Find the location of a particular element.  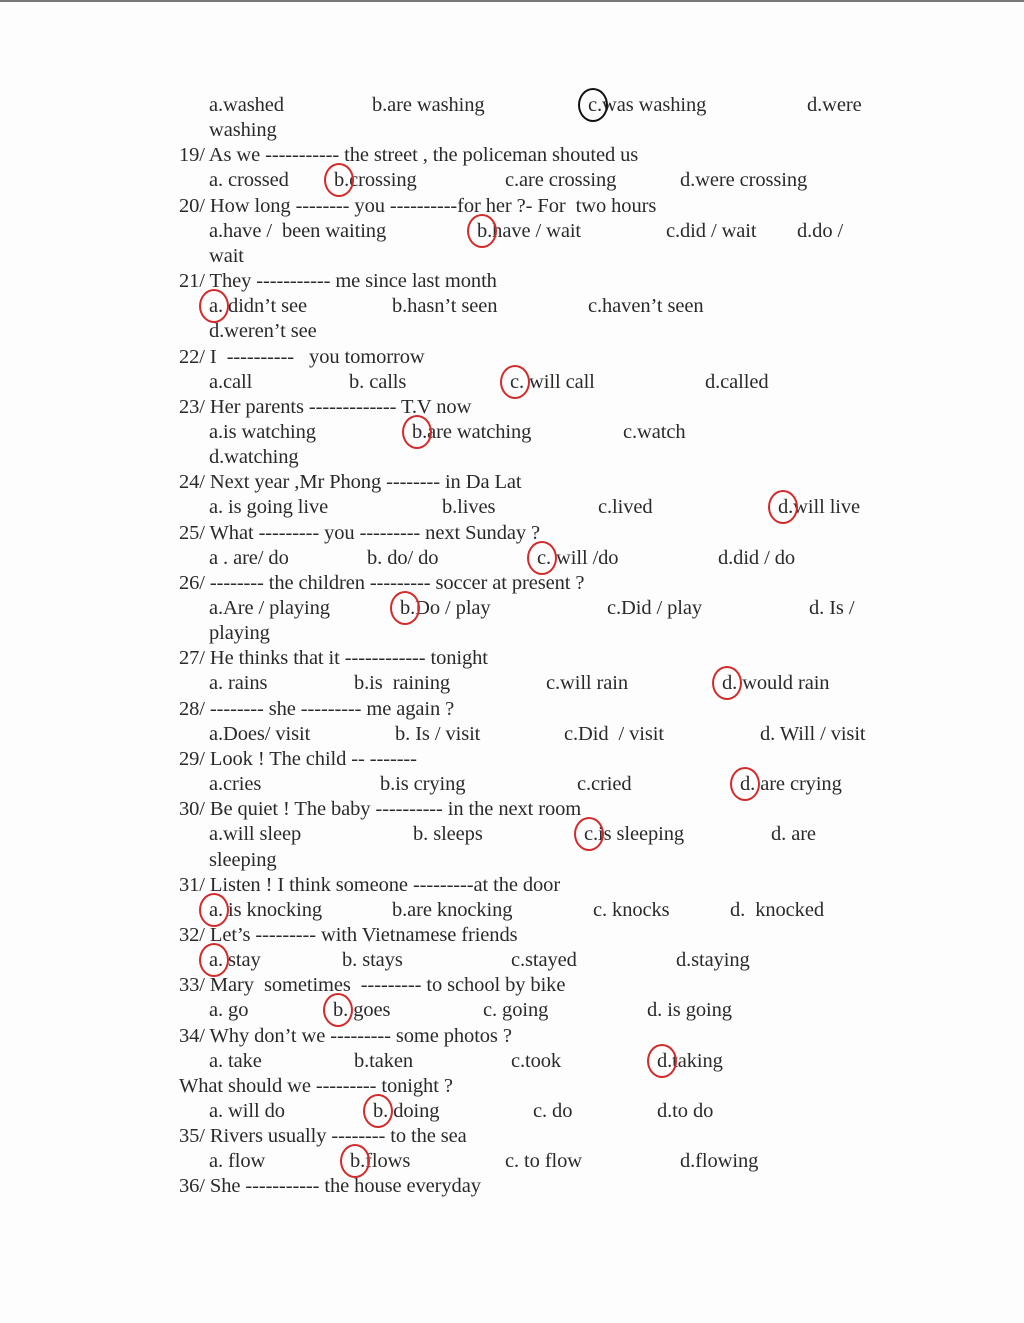

answer-option: a. crossed is located at coordinates (249, 180).